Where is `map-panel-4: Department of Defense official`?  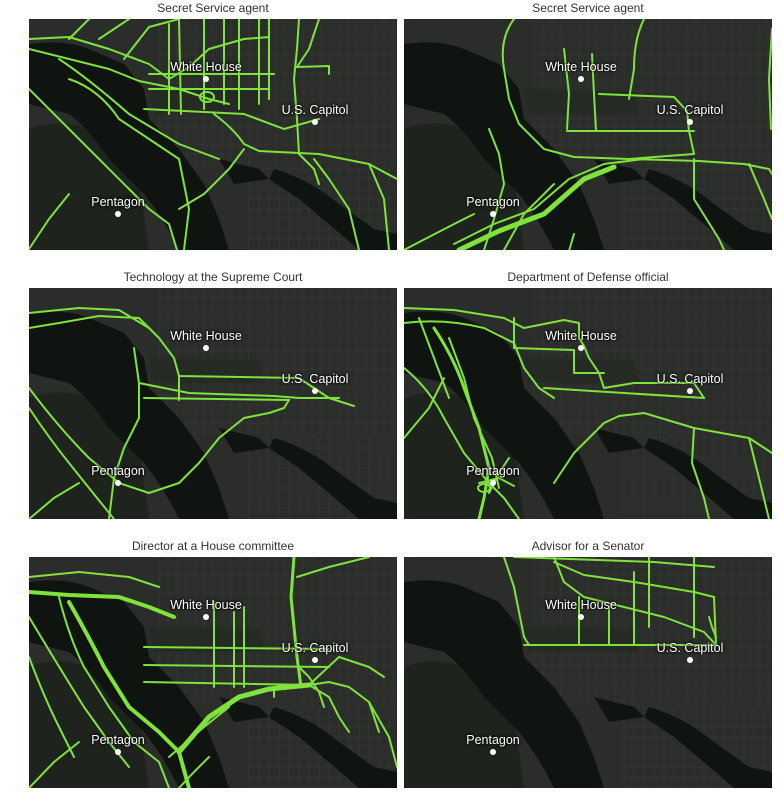 map-panel-4: Department of Defense official is located at coordinates (588, 394).